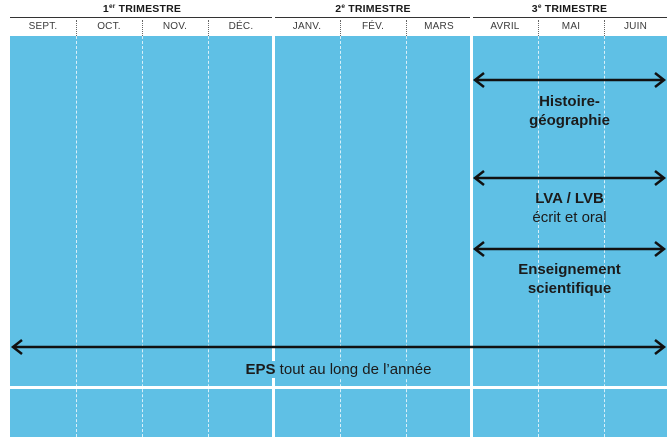 This screenshot has height=437, width=669. Describe the element at coordinates (105, 9) in the screenshot. I see `trimester-number: 1` at that location.